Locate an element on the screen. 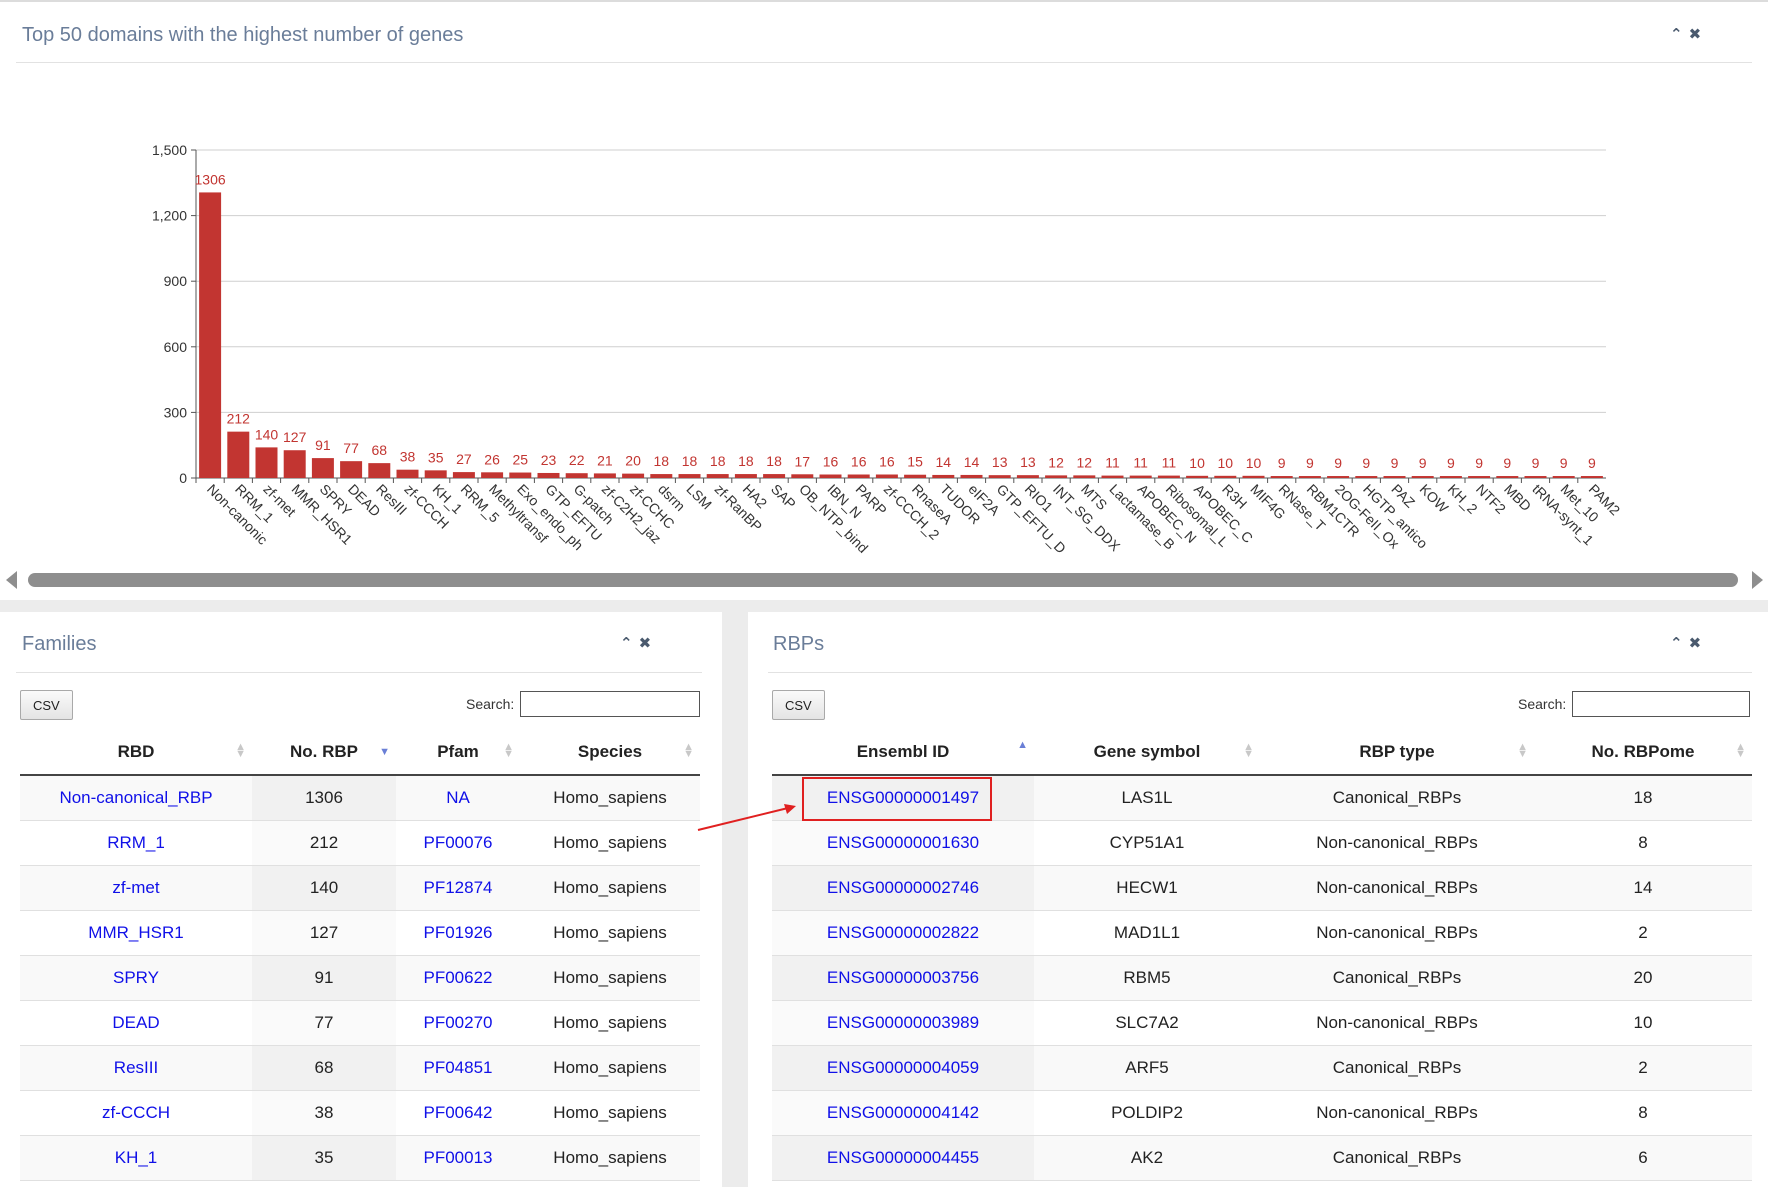 The width and height of the screenshot is (1768, 1187). pfam-cell: PF00622 is located at coordinates (458, 978).